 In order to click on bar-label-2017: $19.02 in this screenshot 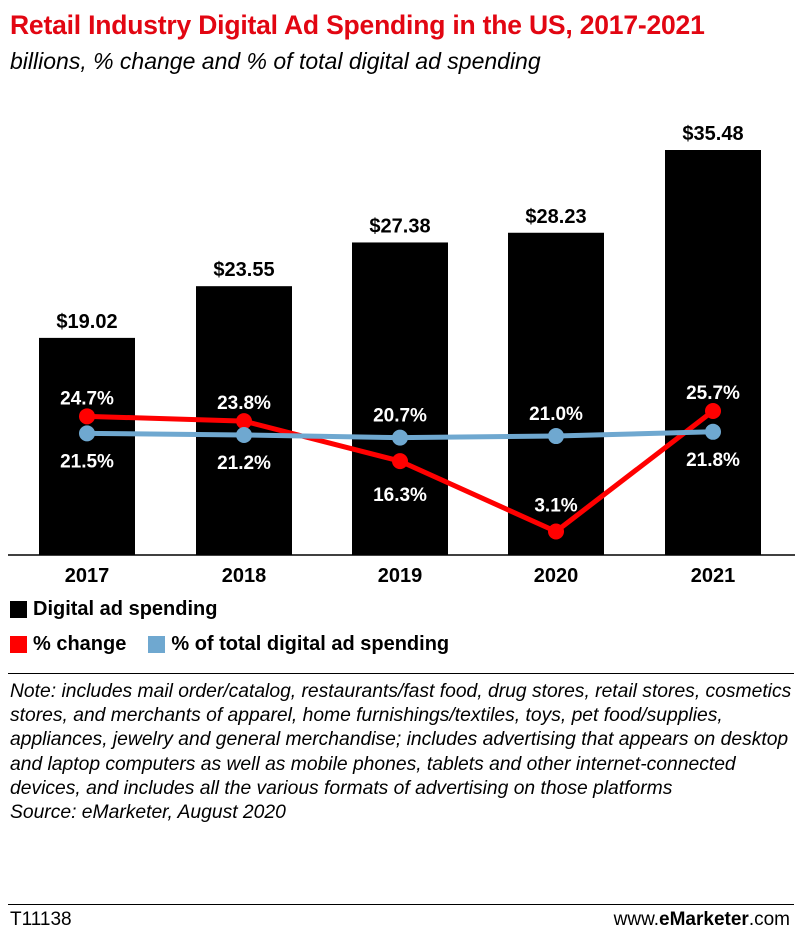, I will do `click(86, 322)`.